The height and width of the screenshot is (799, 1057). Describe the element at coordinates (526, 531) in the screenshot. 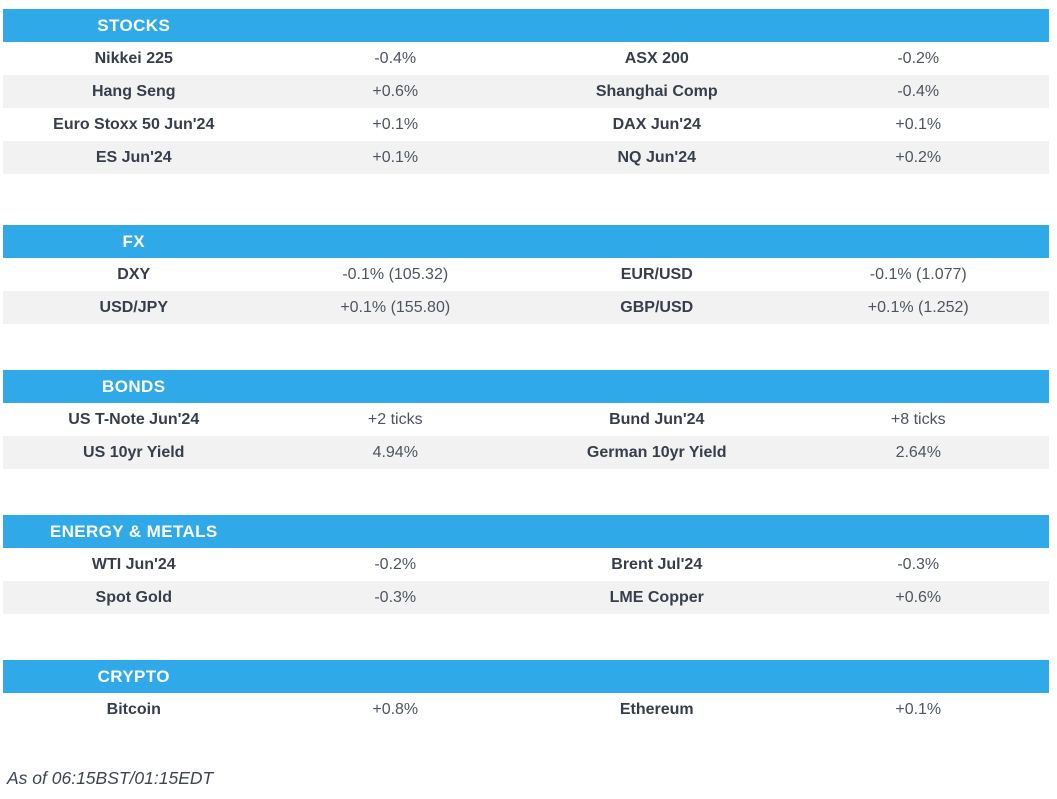

I see `section-header: ENERGY & METALS` at that location.